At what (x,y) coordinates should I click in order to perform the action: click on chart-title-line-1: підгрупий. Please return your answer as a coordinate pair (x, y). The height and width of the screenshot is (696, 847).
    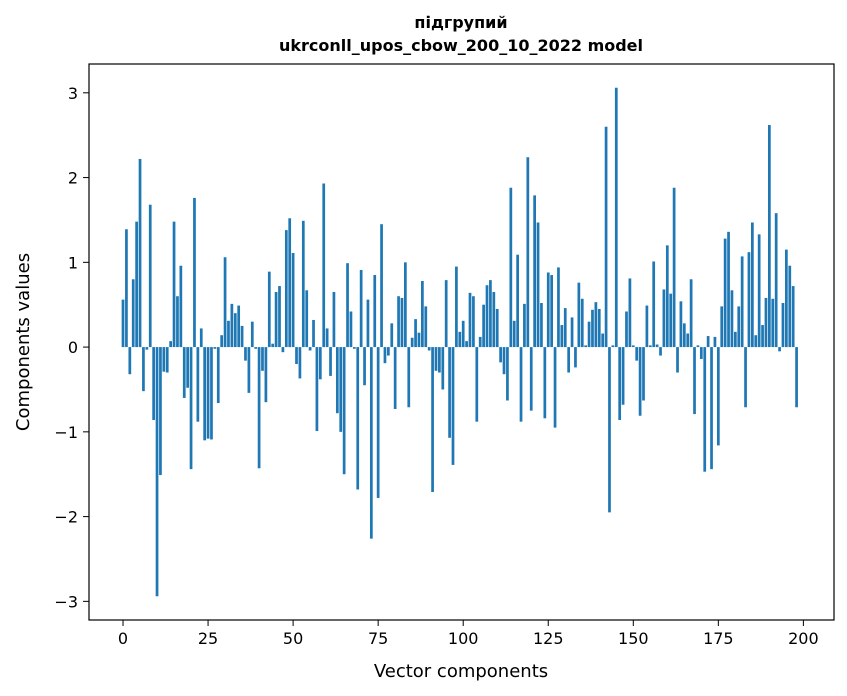
    Looking at the image, I should click on (460, 22).